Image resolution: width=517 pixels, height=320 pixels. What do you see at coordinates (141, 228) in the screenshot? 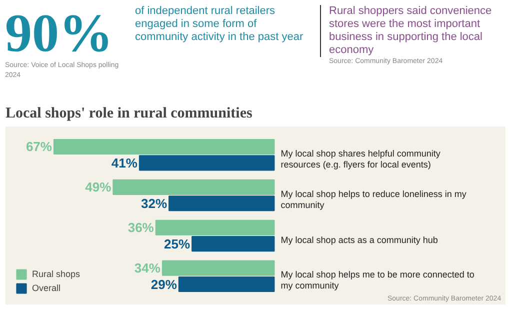
I see `data-label: 36%` at bounding box center [141, 228].